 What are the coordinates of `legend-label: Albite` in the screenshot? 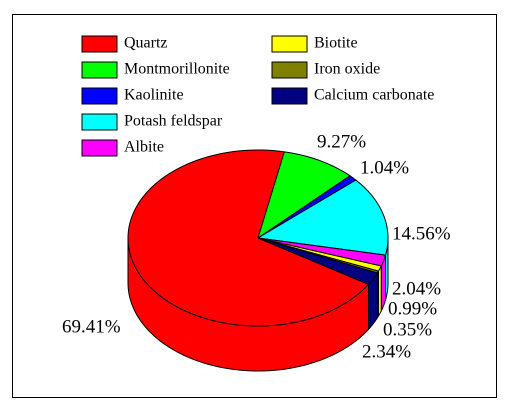 It's located at (144, 147).